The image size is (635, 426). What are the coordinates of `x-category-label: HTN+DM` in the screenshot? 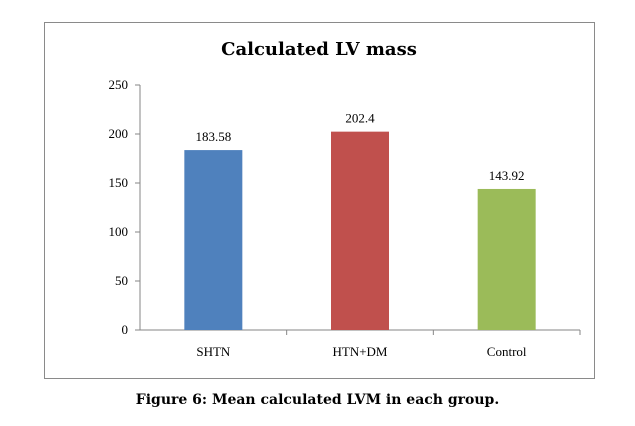 It's located at (360, 351).